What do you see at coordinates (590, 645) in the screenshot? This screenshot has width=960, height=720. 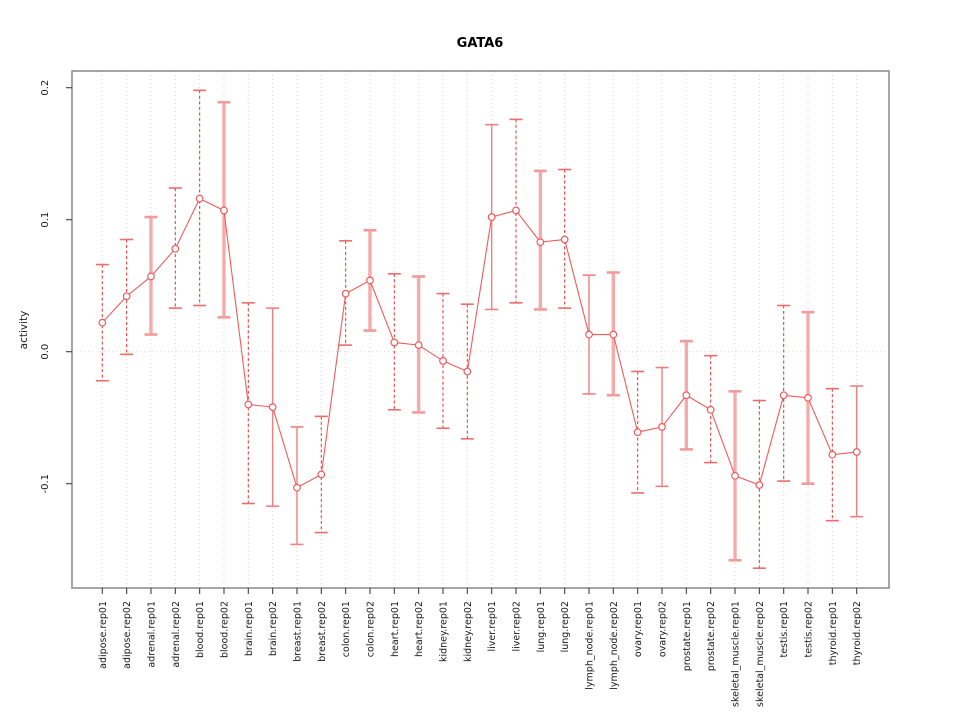 I see `x-category-label: lymph_node.rep01` at bounding box center [590, 645].